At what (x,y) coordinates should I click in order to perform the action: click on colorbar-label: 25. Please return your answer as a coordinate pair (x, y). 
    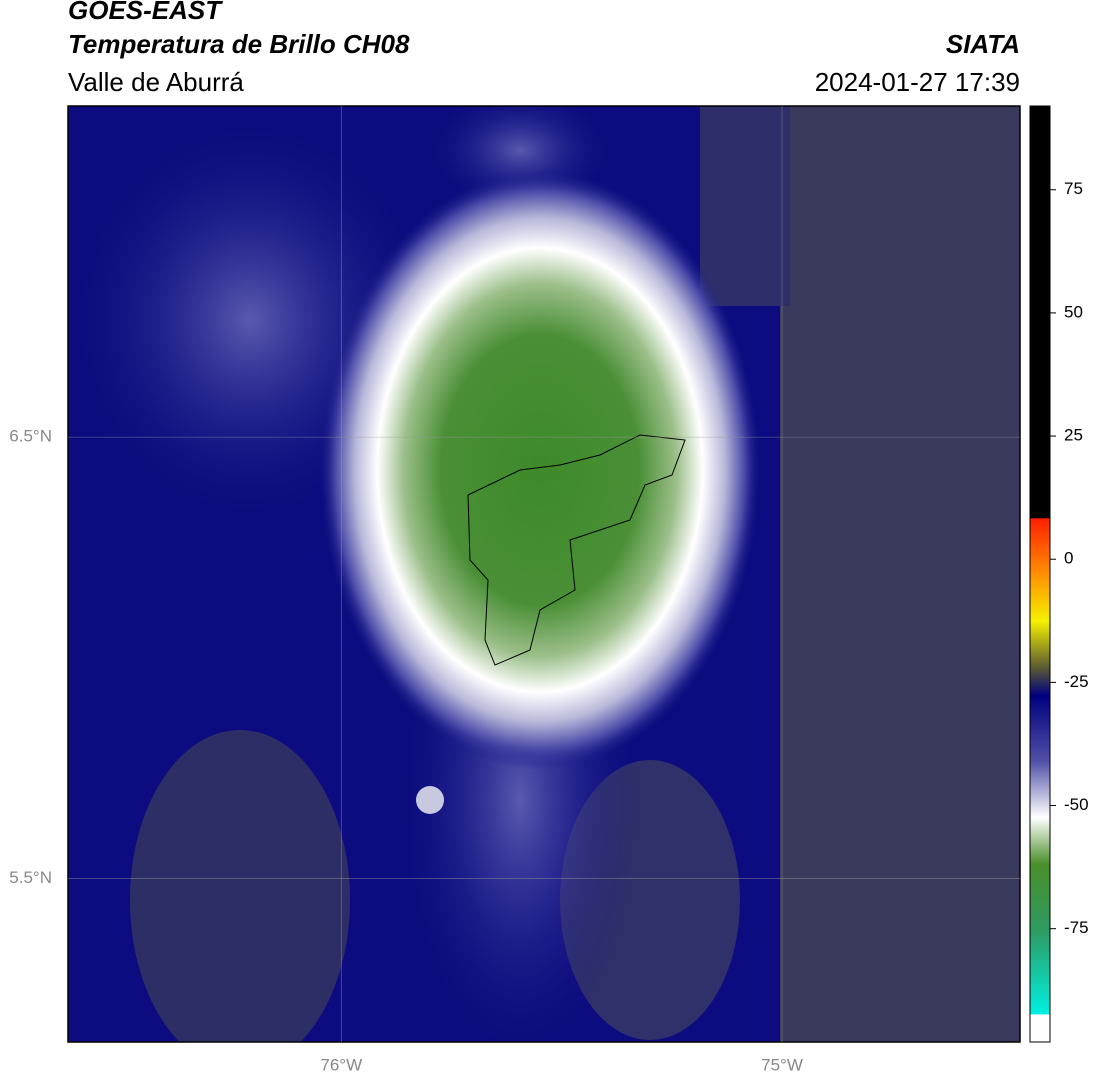
    Looking at the image, I should click on (1073, 435).